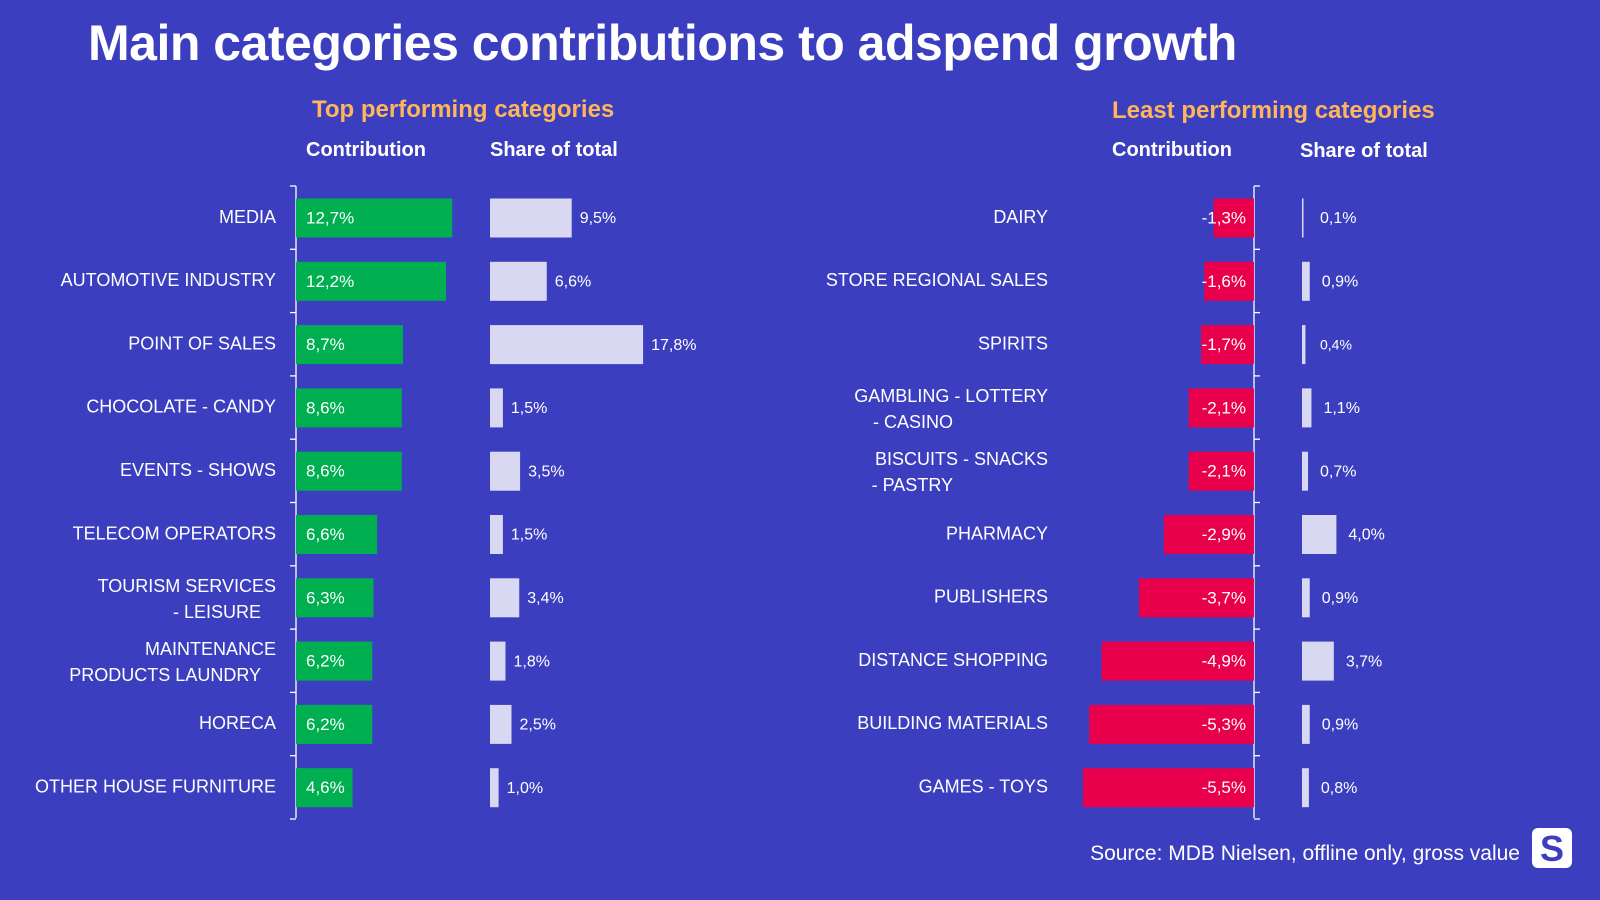 Image resolution: width=1600 pixels, height=900 pixels. I want to click on least-share-value: 0,7%, so click(1338, 471).